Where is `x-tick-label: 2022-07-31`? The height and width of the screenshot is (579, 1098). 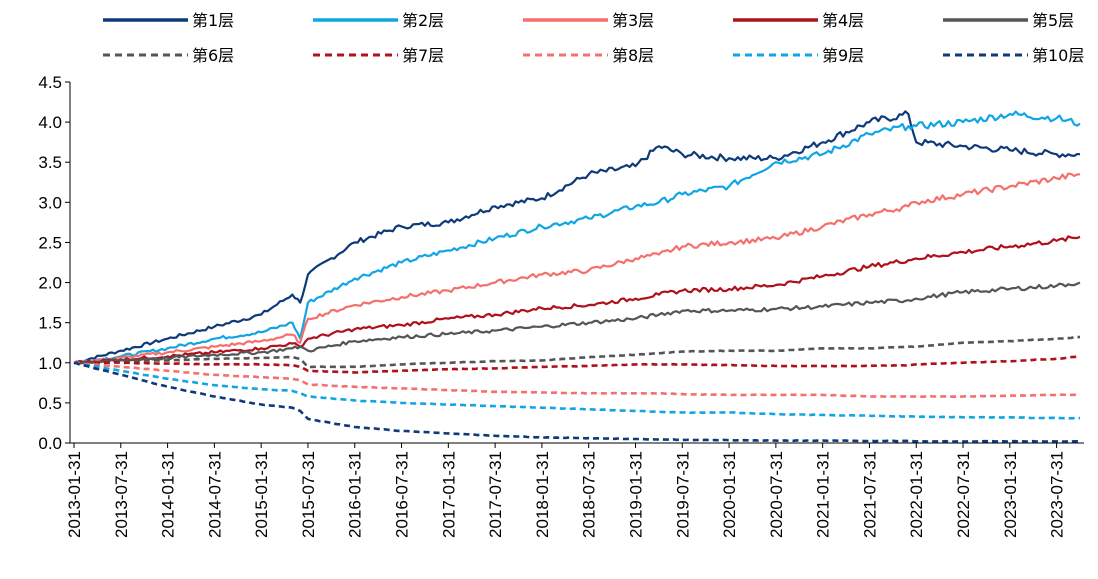 x-tick-label: 2022-07-31 is located at coordinates (963, 494).